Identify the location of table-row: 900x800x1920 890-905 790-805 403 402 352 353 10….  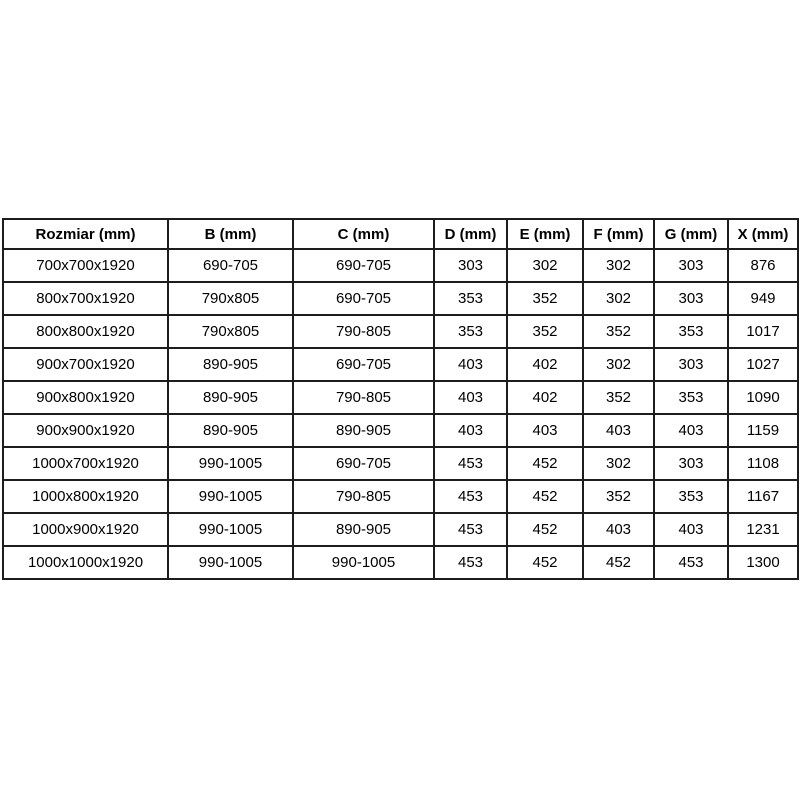
(400, 397).